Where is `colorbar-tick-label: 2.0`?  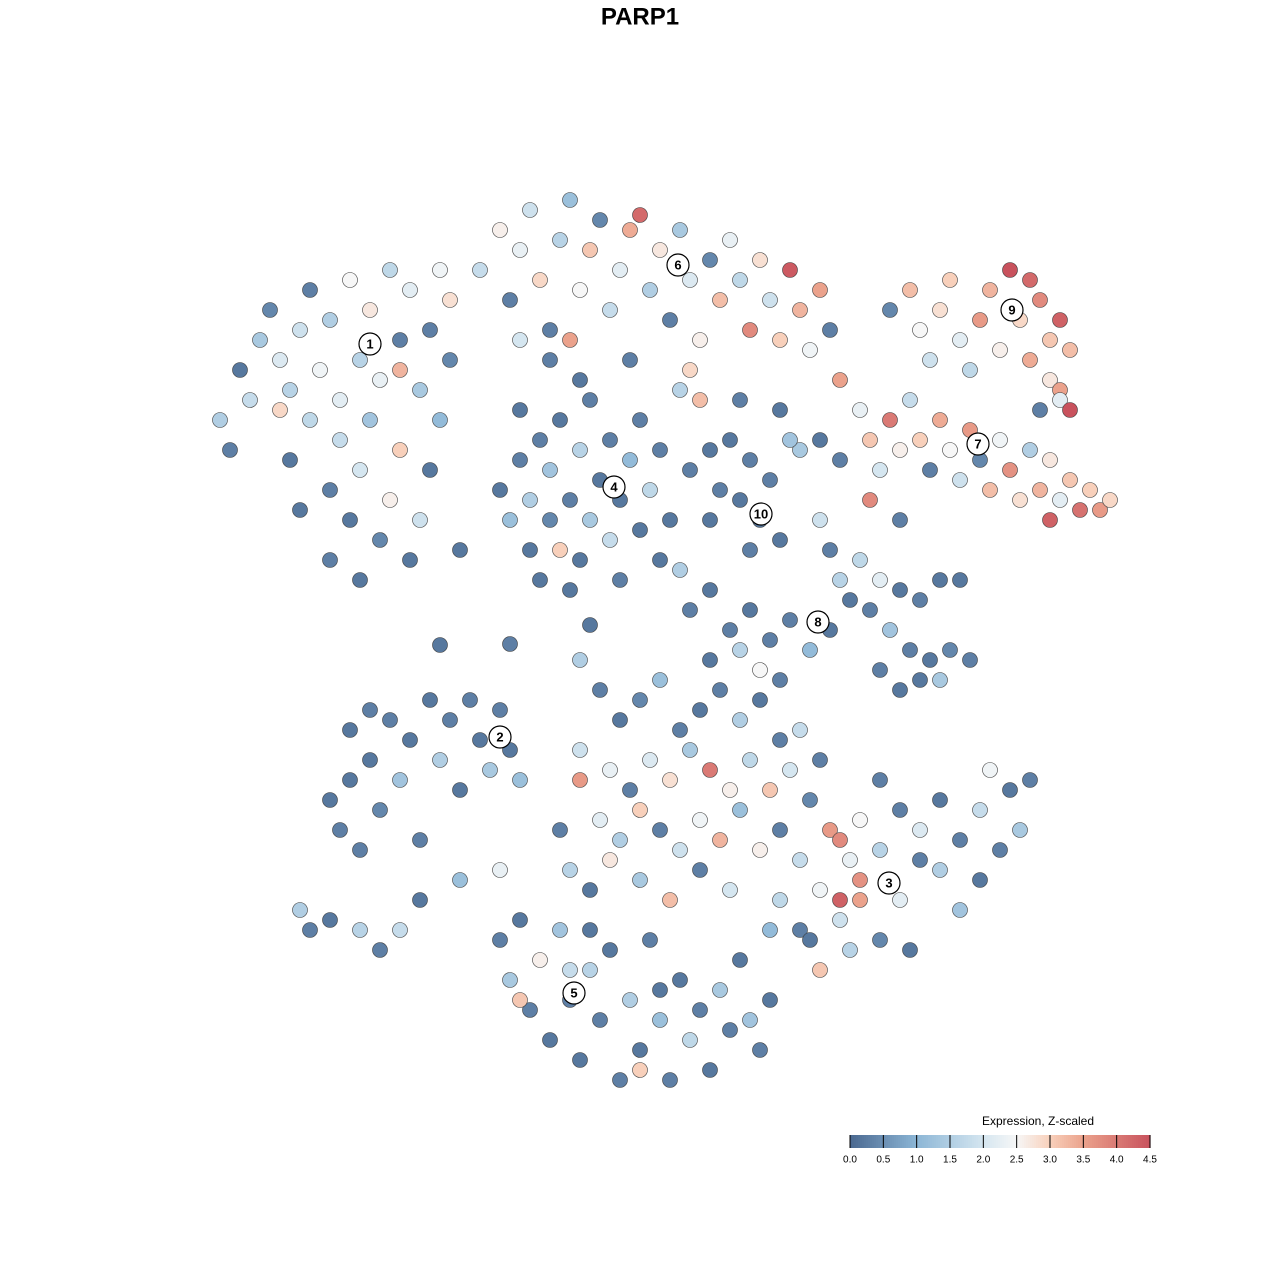 colorbar-tick-label: 2.0 is located at coordinates (983, 1160).